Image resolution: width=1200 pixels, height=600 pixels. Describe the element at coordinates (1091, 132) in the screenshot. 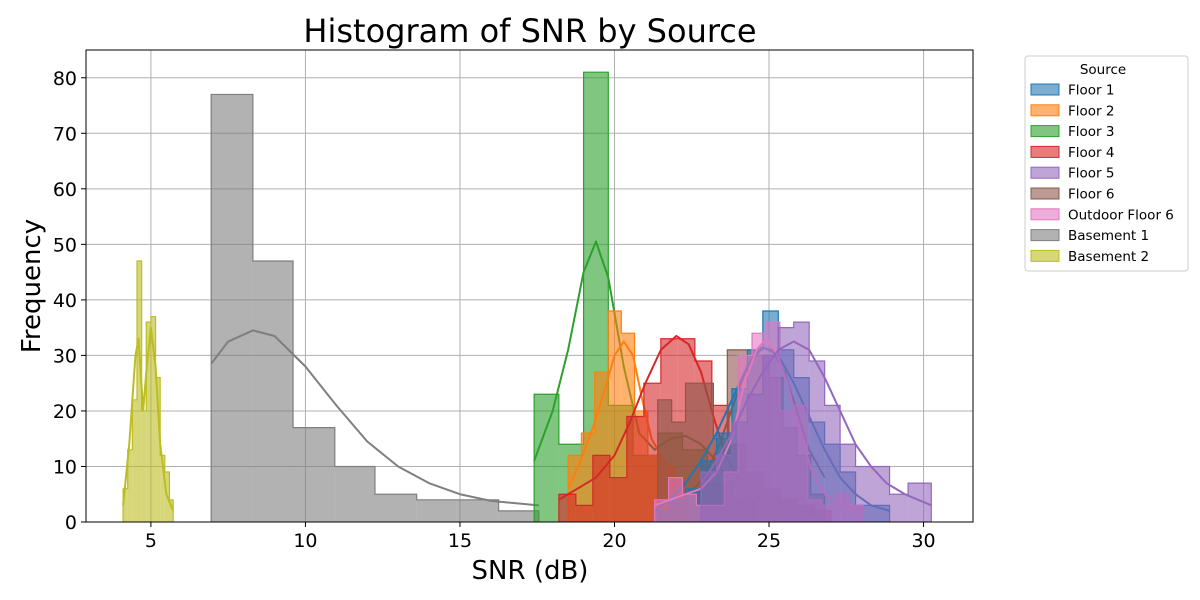

I see `legend-label: Floor 3` at that location.